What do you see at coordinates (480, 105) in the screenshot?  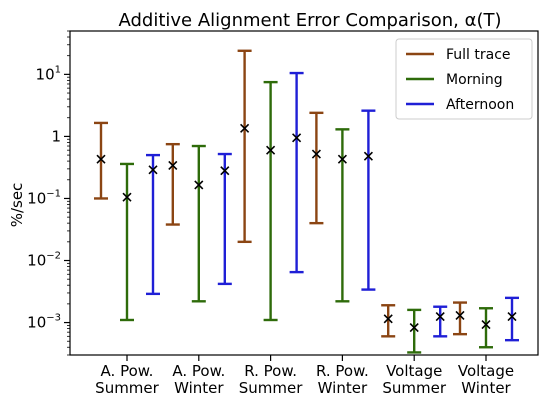 I see `legend-label: Afternoon` at bounding box center [480, 105].